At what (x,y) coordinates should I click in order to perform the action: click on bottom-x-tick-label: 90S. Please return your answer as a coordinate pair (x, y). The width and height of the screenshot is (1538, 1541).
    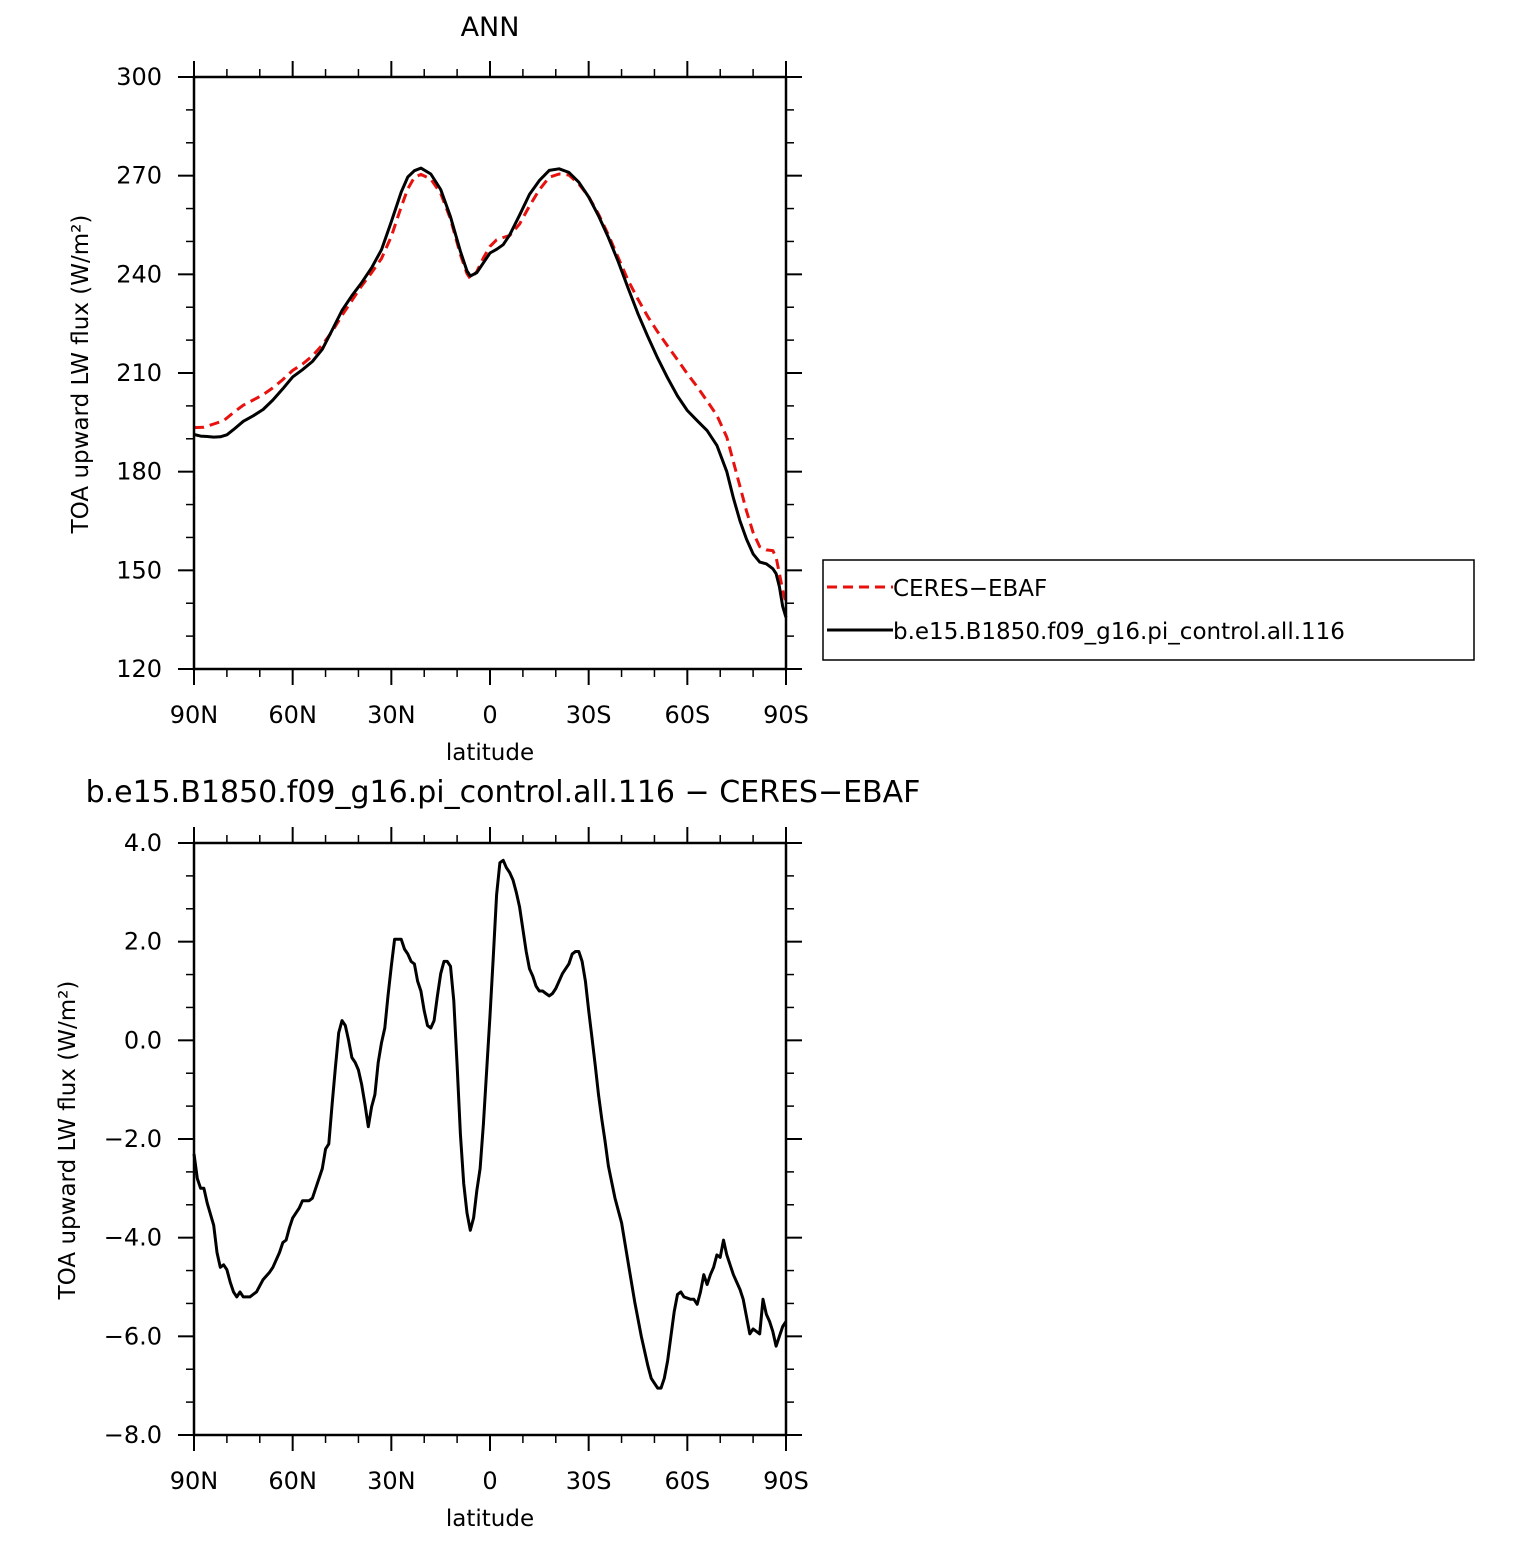
    Looking at the image, I should click on (786, 1481).